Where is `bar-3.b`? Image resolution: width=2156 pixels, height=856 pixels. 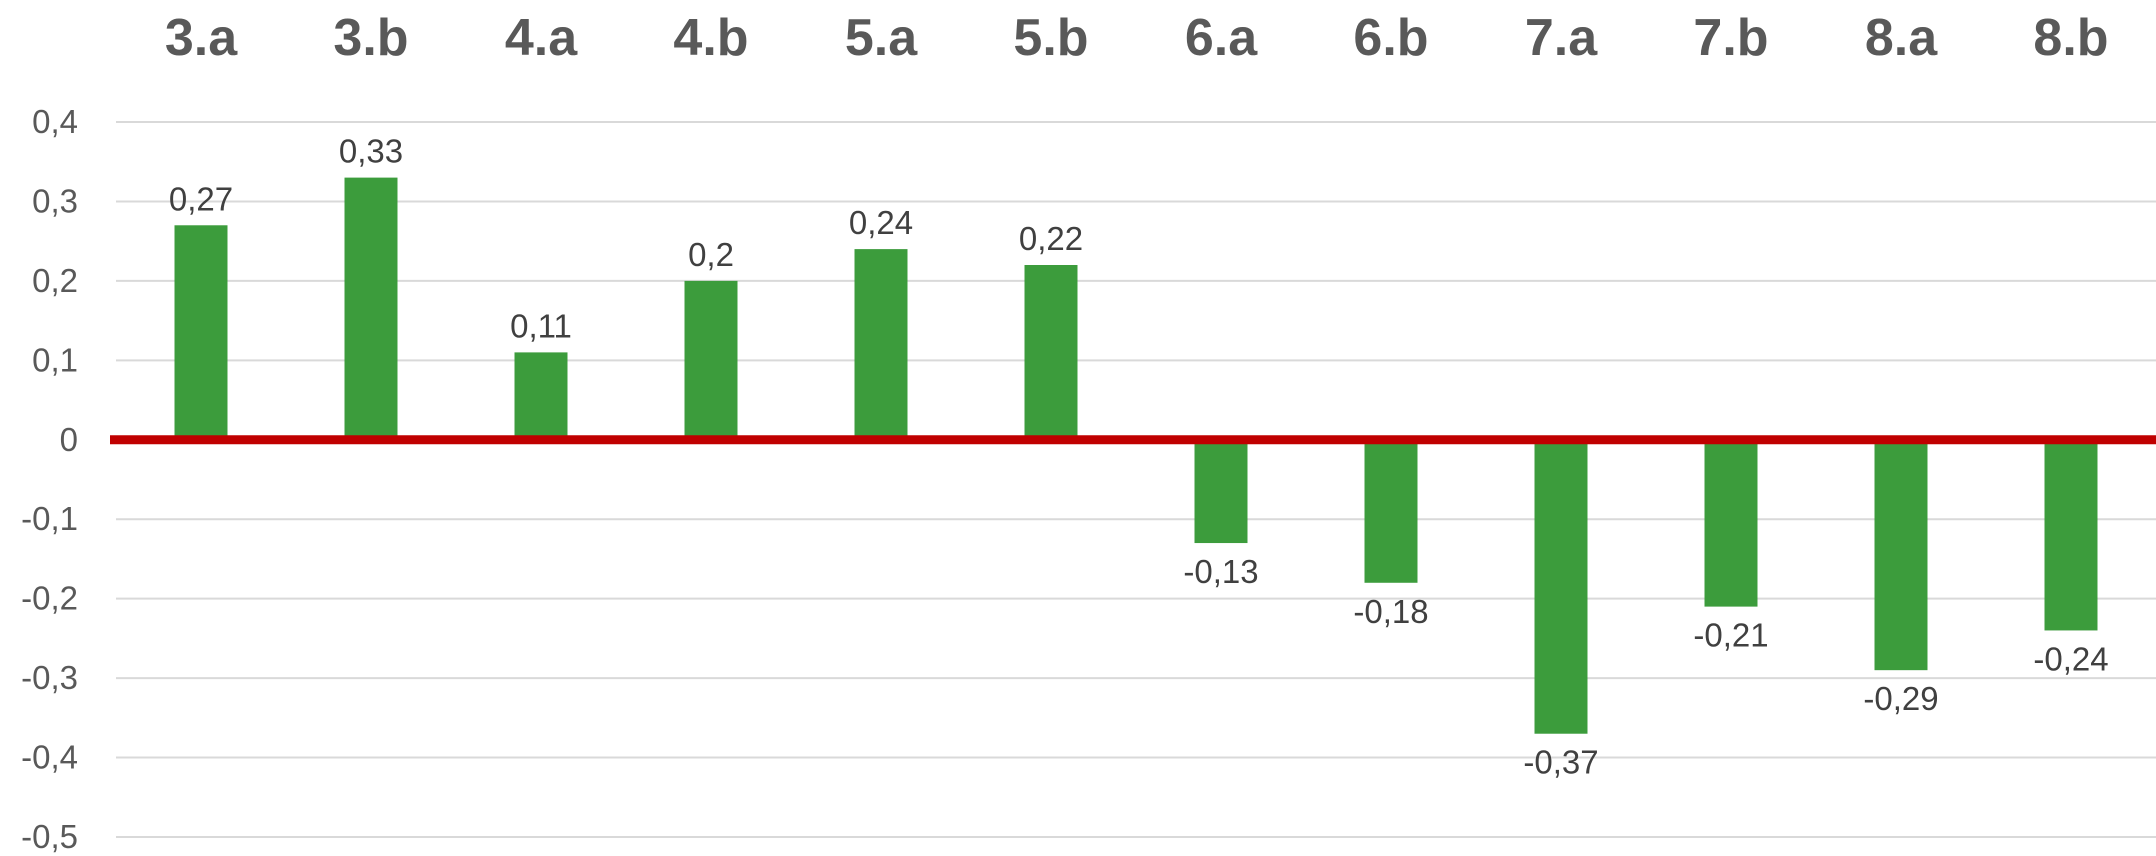 bar-3.b is located at coordinates (371, 308).